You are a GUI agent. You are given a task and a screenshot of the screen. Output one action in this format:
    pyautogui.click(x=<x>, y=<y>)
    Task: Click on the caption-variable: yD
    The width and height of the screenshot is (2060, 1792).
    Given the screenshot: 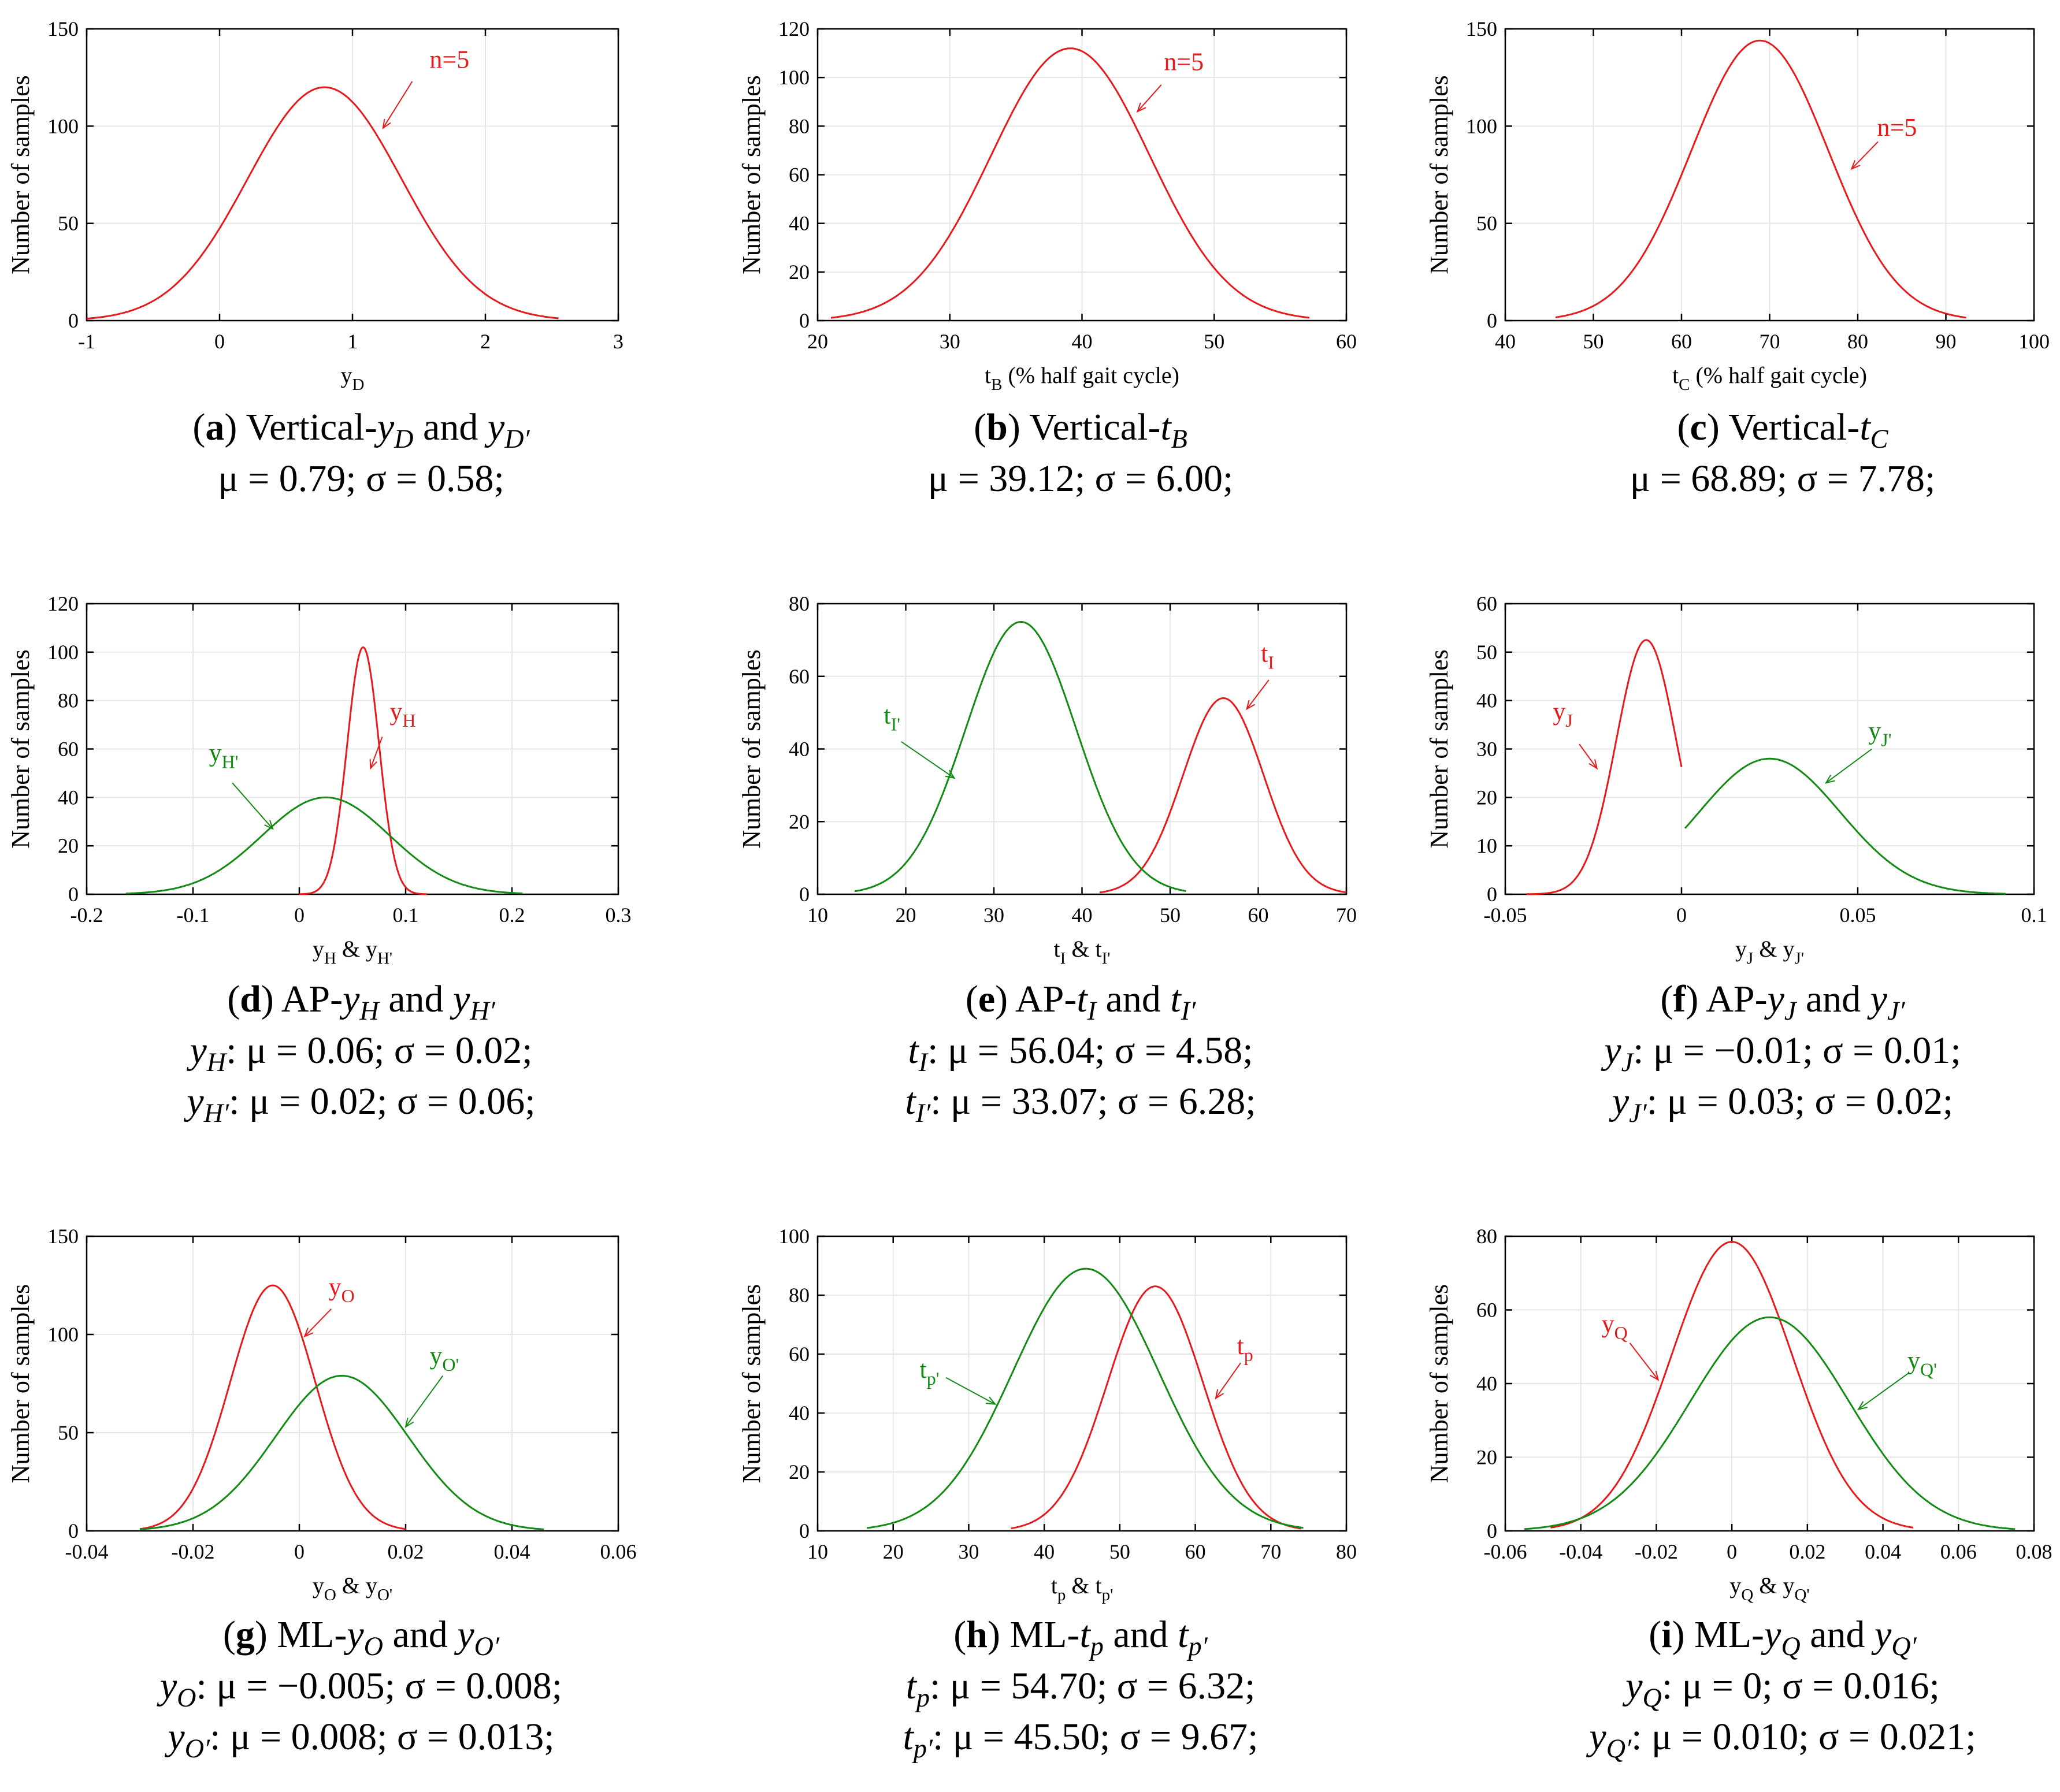 What is the action you would take?
    pyautogui.click(x=395, y=430)
    